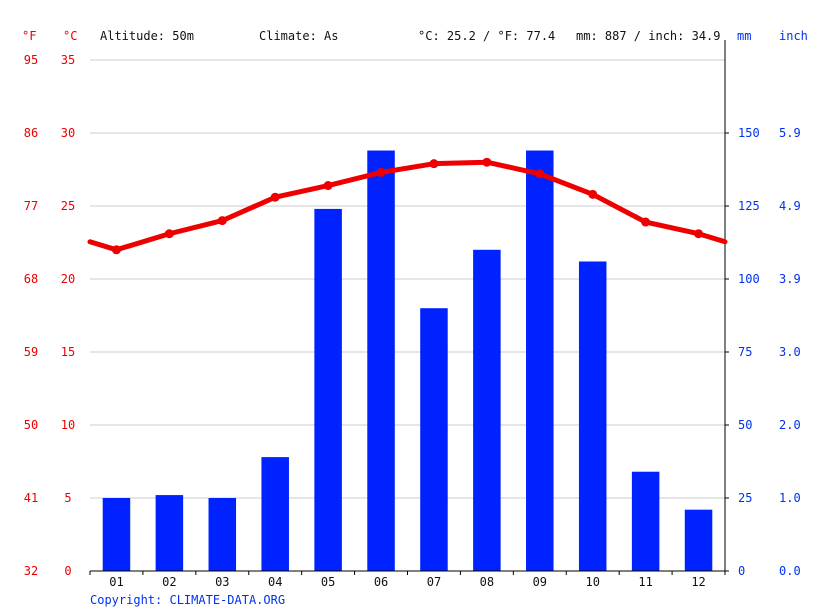 Image resolution: width=815 pixels, height=611 pixels. Describe the element at coordinates (68, 60) in the screenshot. I see `y-tick-celsius: 35` at that location.